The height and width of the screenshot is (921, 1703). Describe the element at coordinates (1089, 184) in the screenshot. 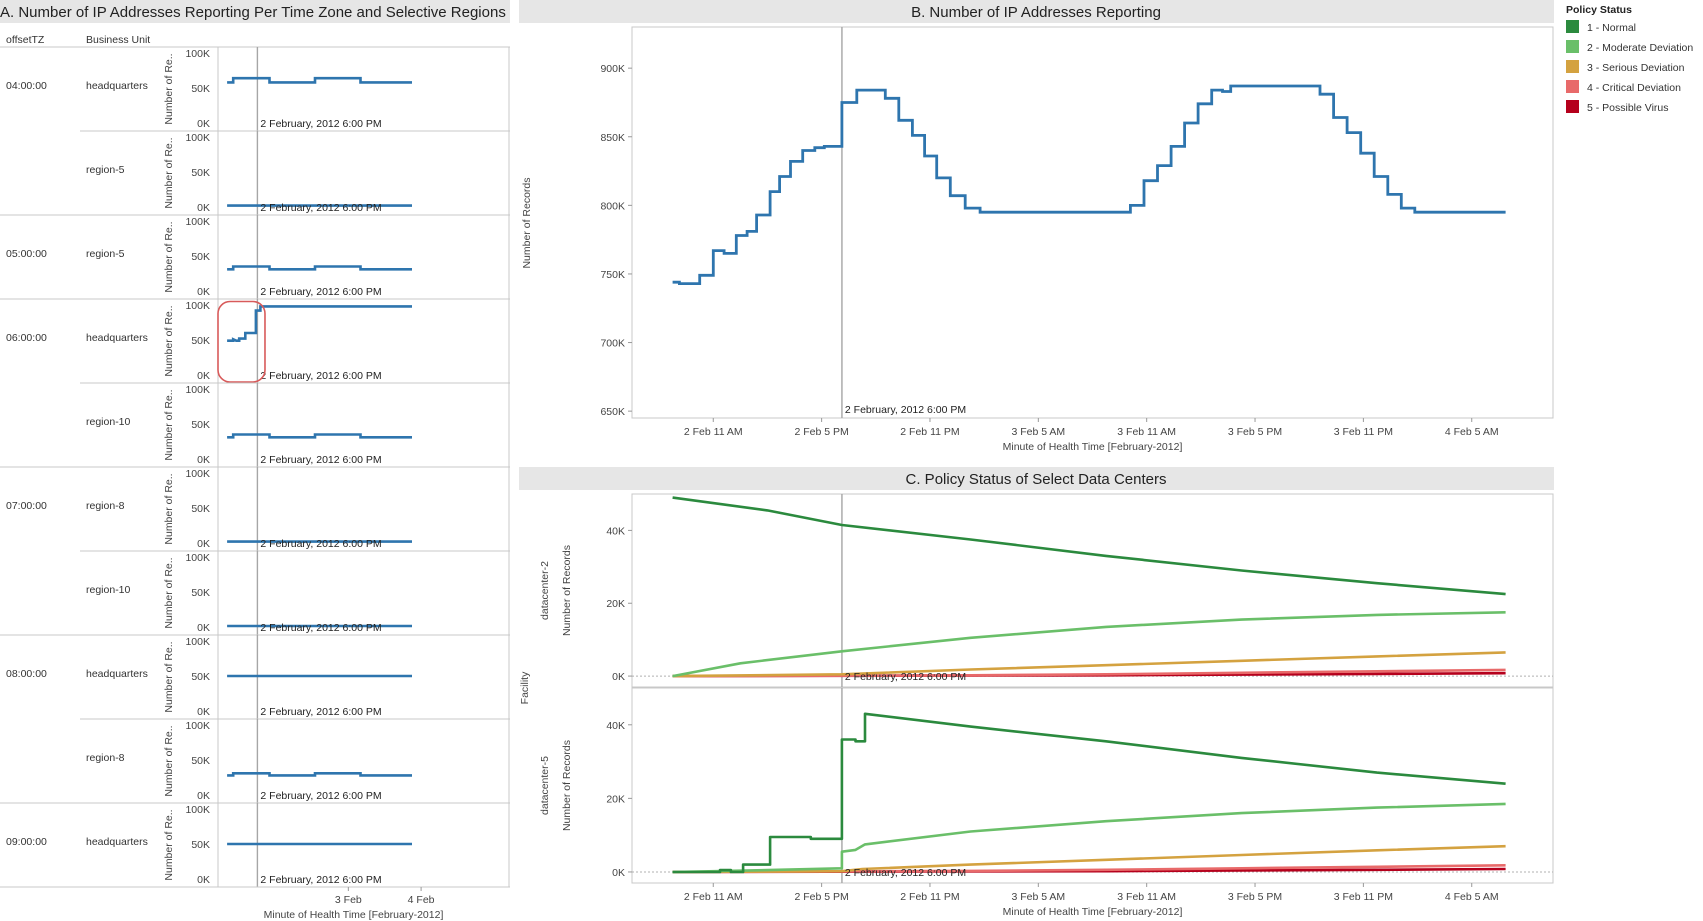

I see `ip-reporting-line` at that location.